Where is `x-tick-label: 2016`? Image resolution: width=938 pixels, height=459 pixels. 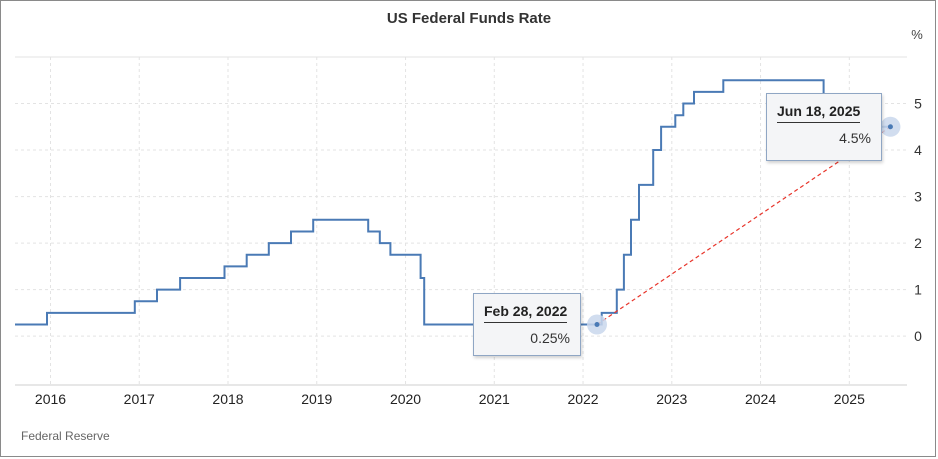 x-tick-label: 2016 is located at coordinates (50, 399).